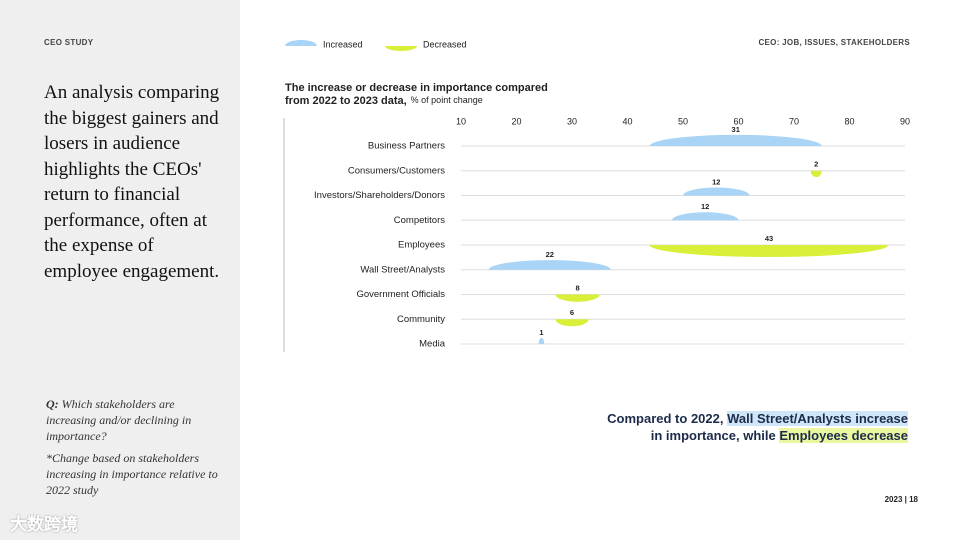  I want to click on x-tick-label: 20, so click(516, 121).